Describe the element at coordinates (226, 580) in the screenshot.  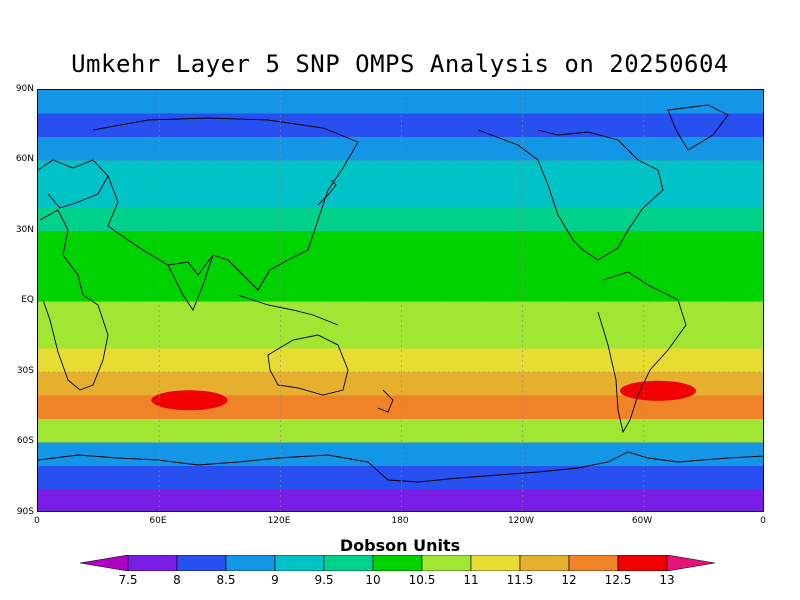
I see `colorbar-label: 8.5` at that location.